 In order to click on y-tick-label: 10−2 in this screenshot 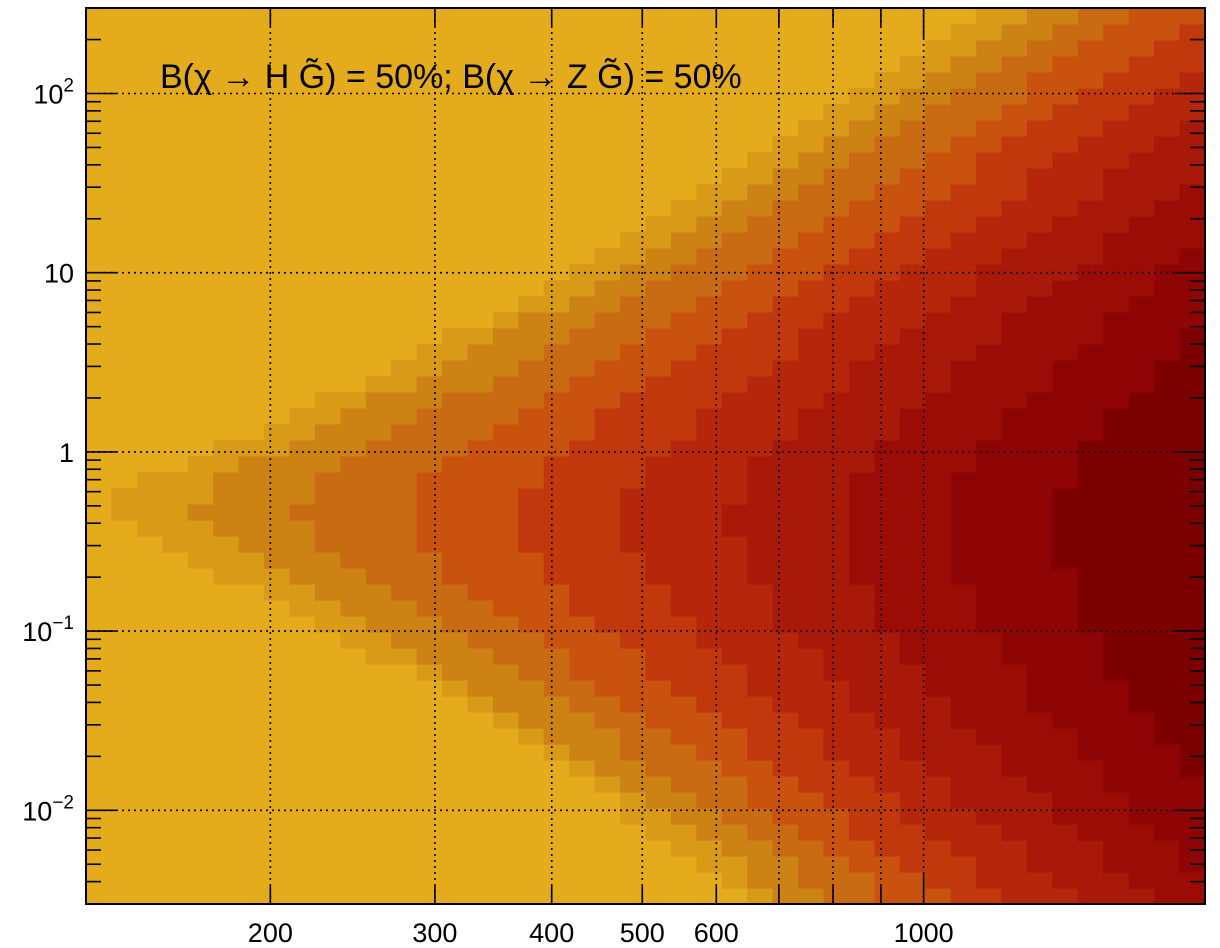, I will do `click(48, 809)`.